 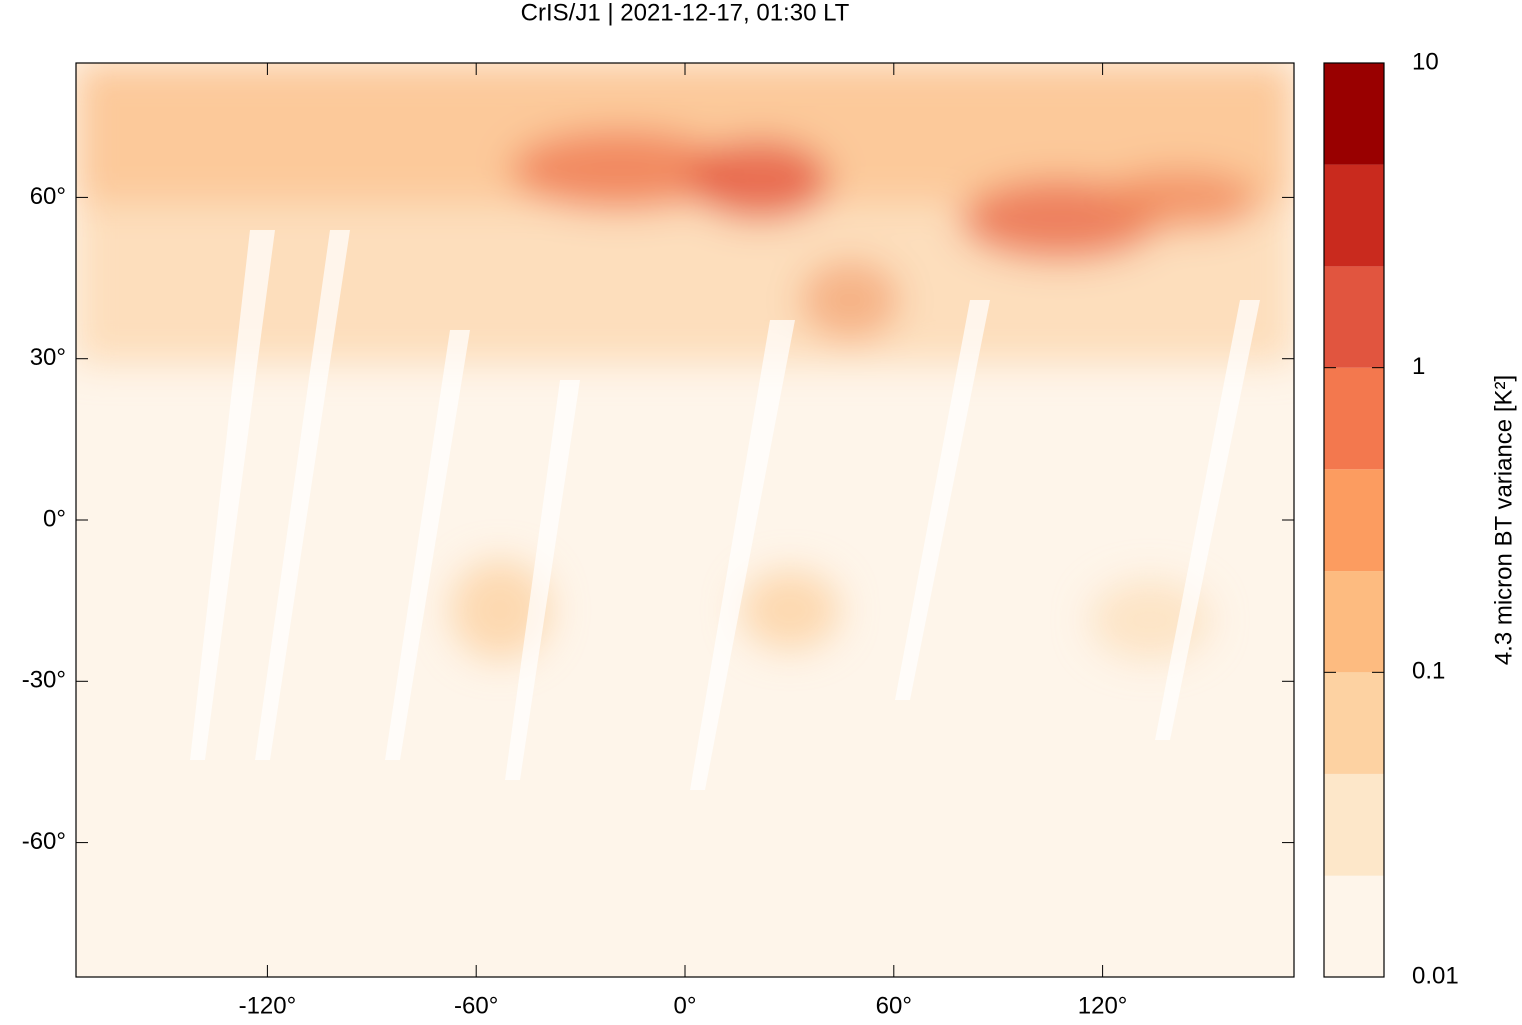 What do you see at coordinates (1435, 975) in the screenshot?
I see `colorbar-tick-label: 0.01` at bounding box center [1435, 975].